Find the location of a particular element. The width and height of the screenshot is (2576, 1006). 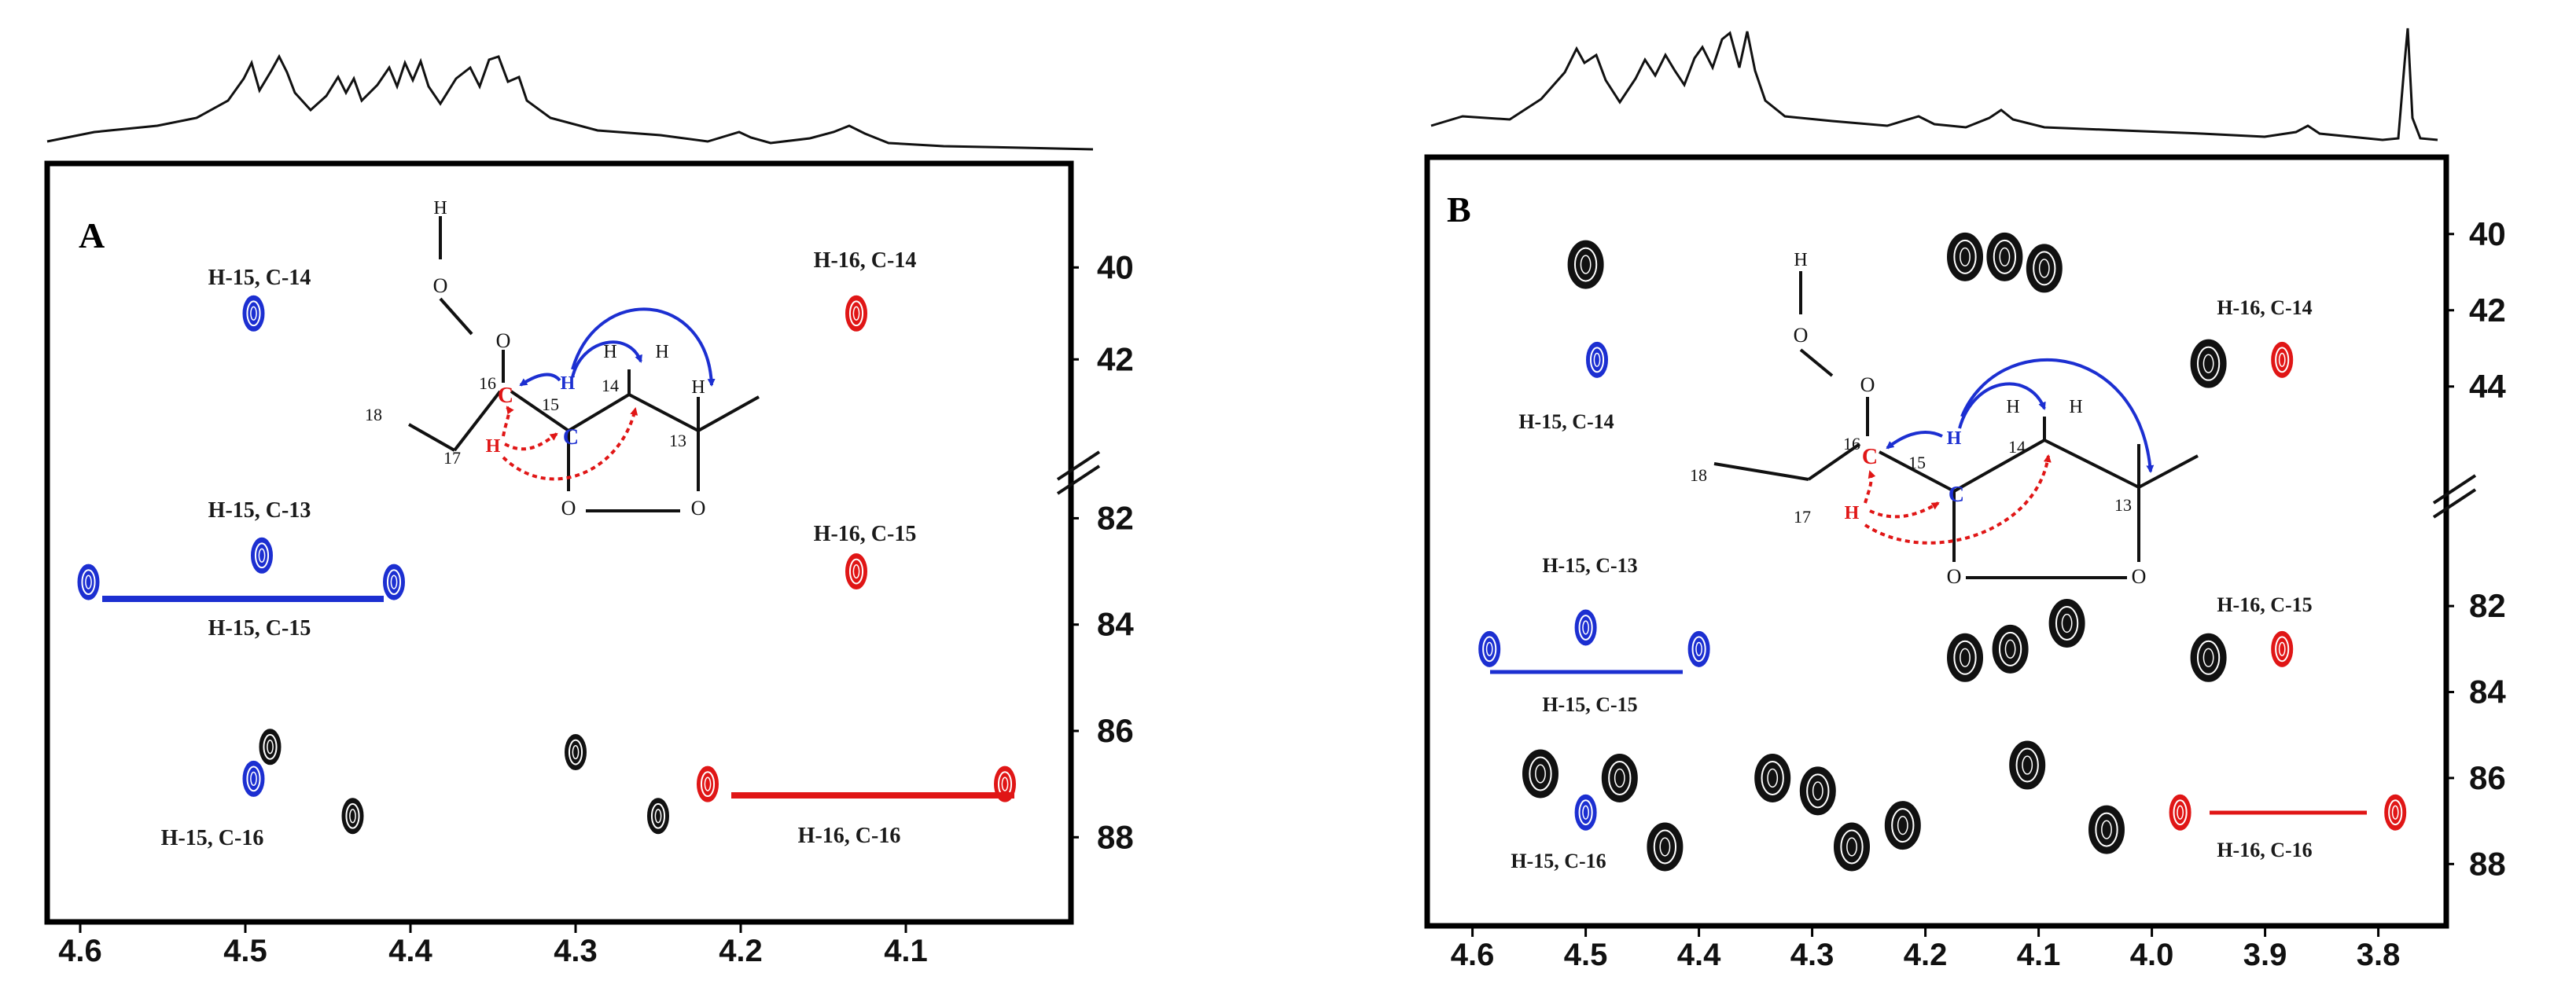

panel-a-label-h16-c14: H-16, C-14 is located at coordinates (866, 260).